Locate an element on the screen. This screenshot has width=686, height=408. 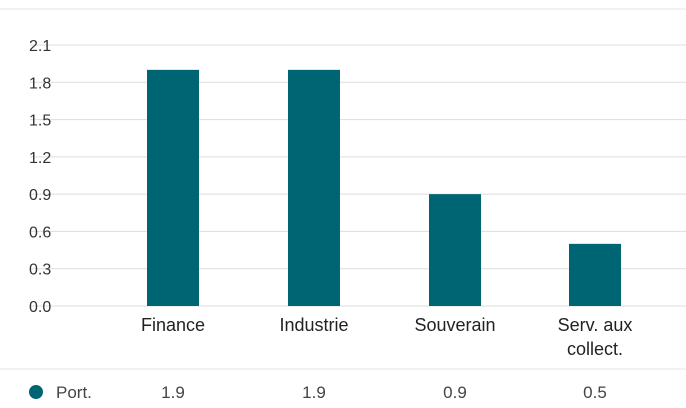
legend-marker is located at coordinates (36, 392).